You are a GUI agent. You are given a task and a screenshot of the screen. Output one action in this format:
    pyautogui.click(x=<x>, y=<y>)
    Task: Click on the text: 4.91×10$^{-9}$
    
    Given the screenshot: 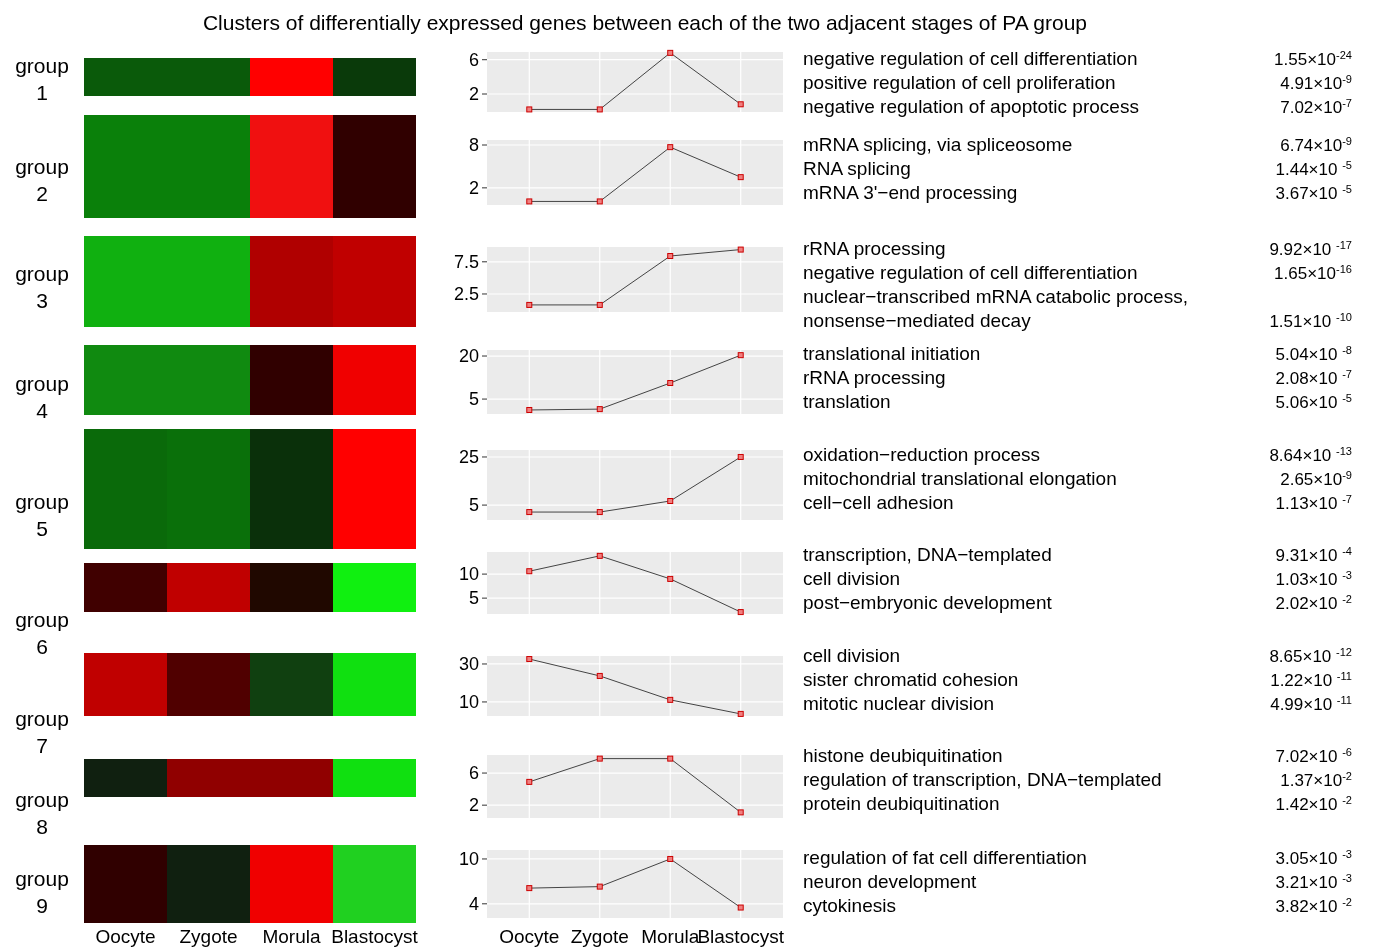 What is the action you would take?
    pyautogui.click(x=1316, y=83)
    